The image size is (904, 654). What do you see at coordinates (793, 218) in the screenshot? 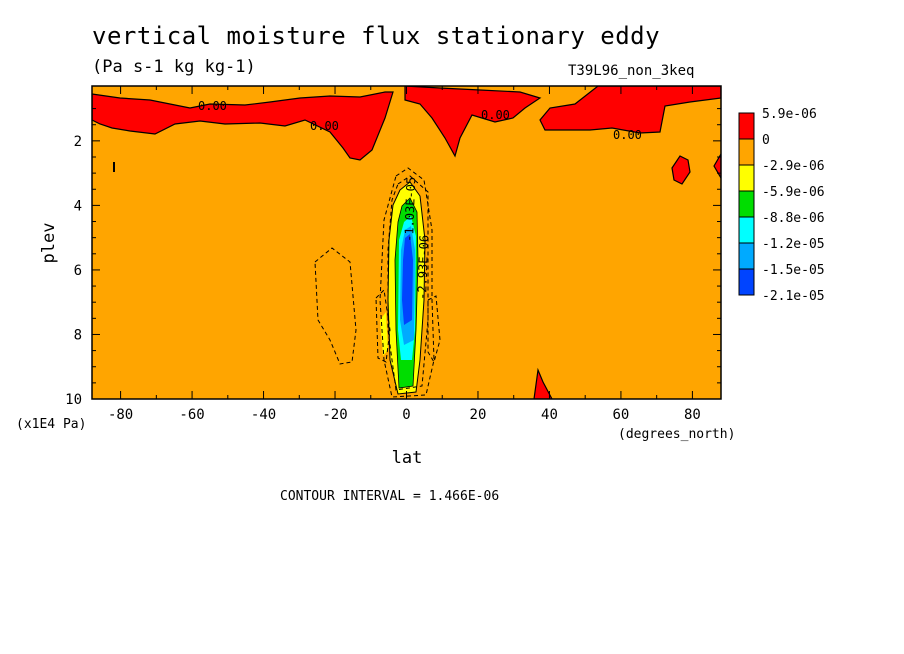
I see `colorbar-label: -8.8e-06` at bounding box center [793, 218].